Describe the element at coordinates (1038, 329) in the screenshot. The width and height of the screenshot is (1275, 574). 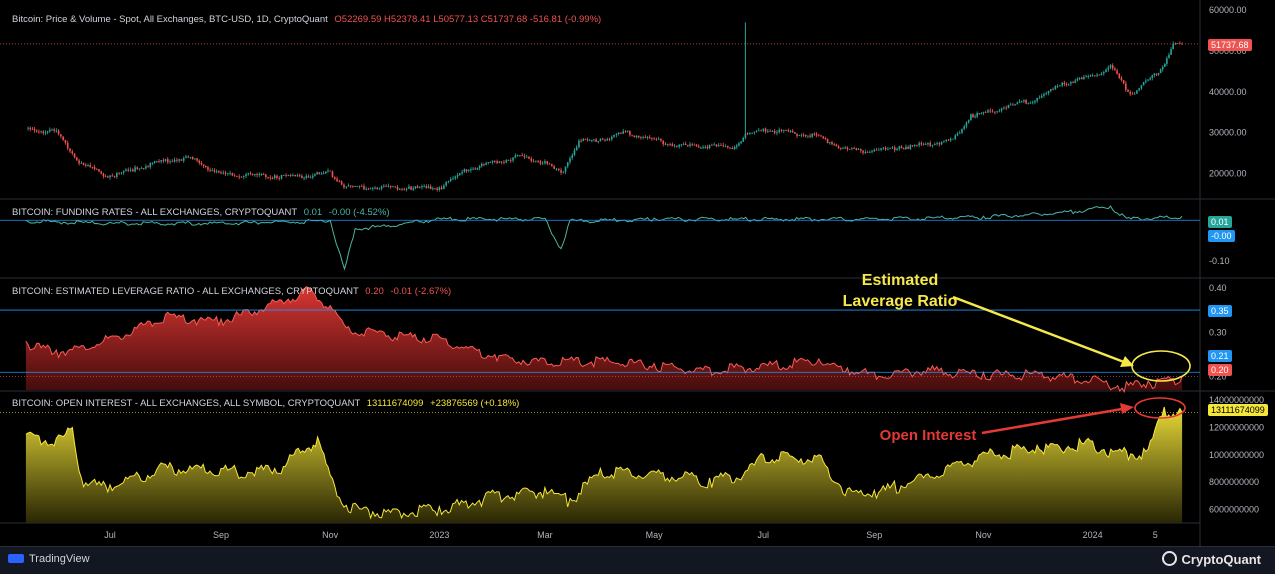
I see `leverage-annotation-arrow` at that location.